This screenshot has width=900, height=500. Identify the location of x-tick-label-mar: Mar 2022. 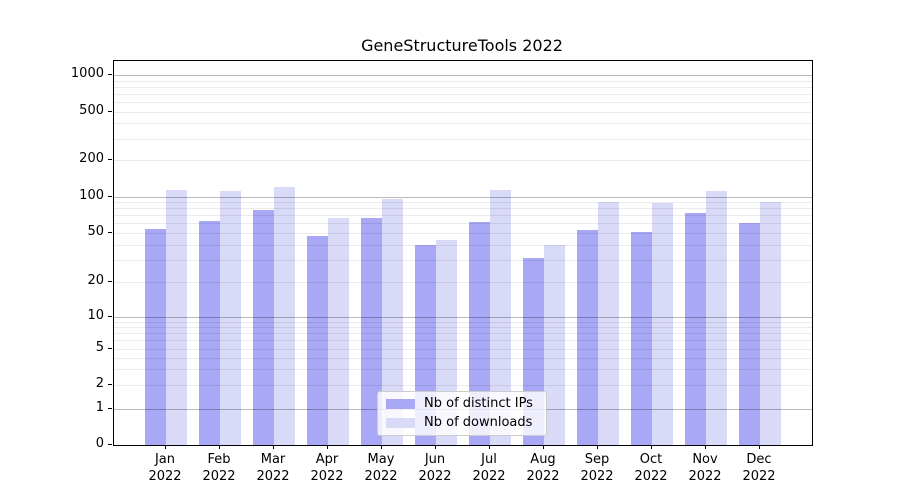
(273, 467).